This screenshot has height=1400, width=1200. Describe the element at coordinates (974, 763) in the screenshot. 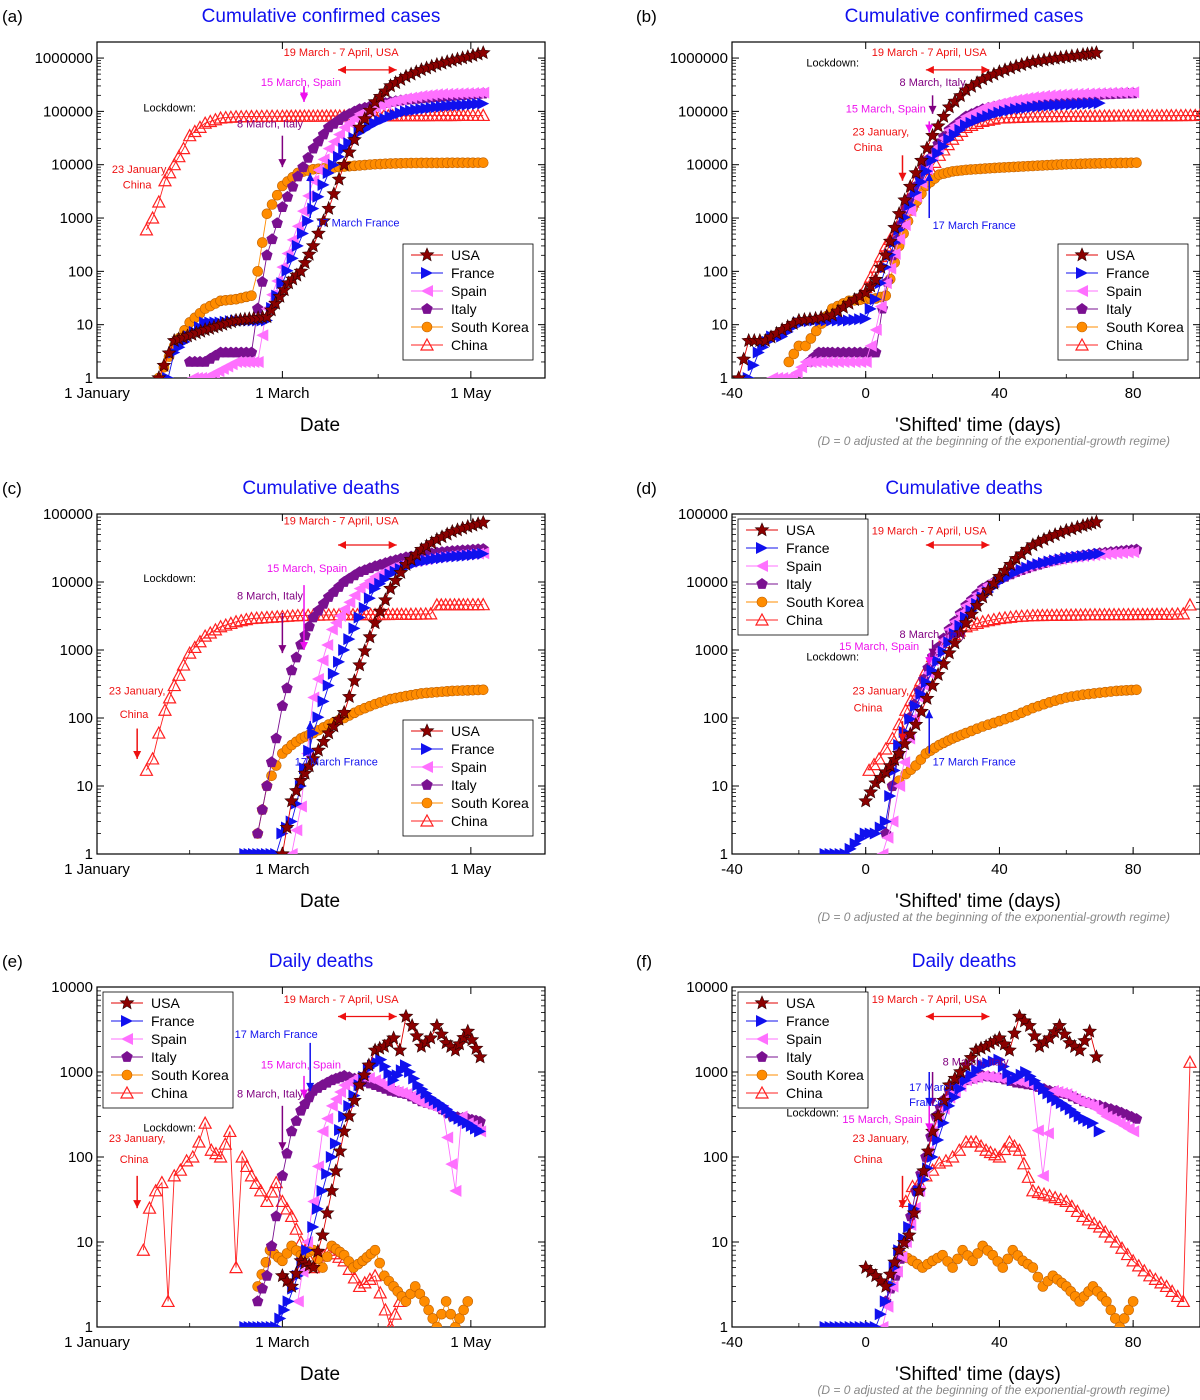

I see `annotation-text: 17 March France` at that location.